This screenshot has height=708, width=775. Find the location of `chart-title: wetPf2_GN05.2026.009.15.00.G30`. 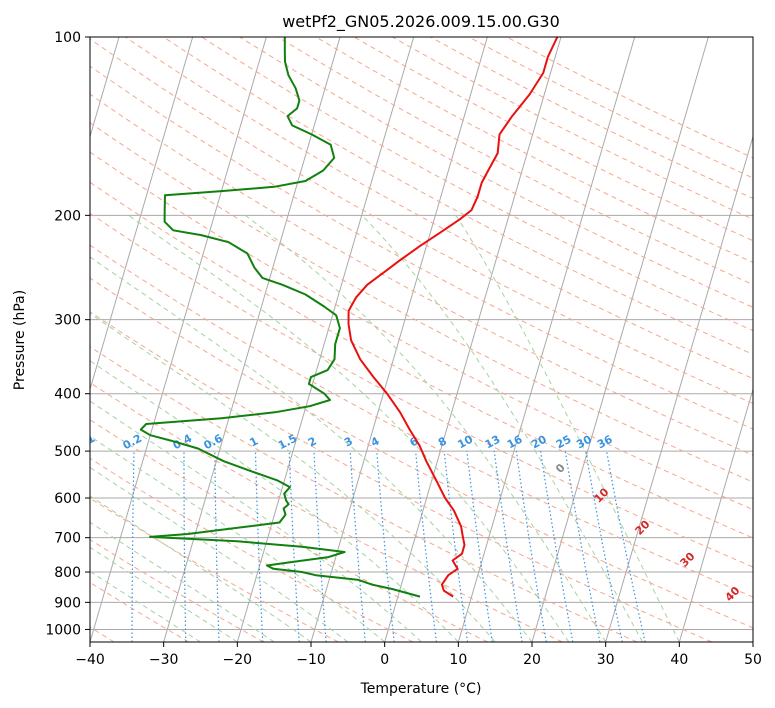

chart-title: wetPf2_GN05.2026.009.15.00.G30 is located at coordinates (421, 22).